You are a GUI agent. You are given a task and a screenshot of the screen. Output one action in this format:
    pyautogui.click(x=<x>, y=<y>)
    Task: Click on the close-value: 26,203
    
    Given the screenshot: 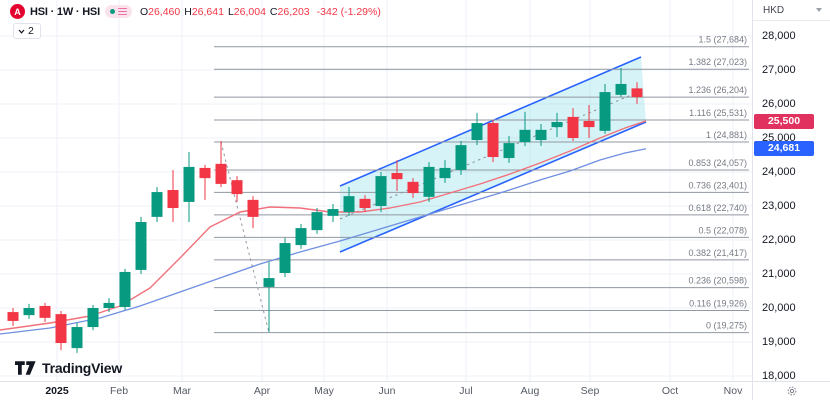 What is the action you would take?
    pyautogui.click(x=293, y=11)
    